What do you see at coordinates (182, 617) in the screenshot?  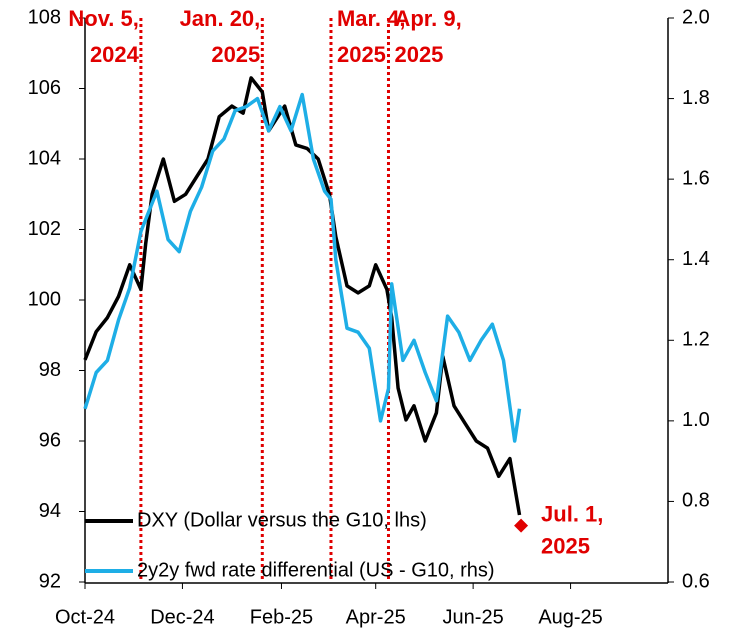 I see `x-tick-label: Dec-24` at bounding box center [182, 617].